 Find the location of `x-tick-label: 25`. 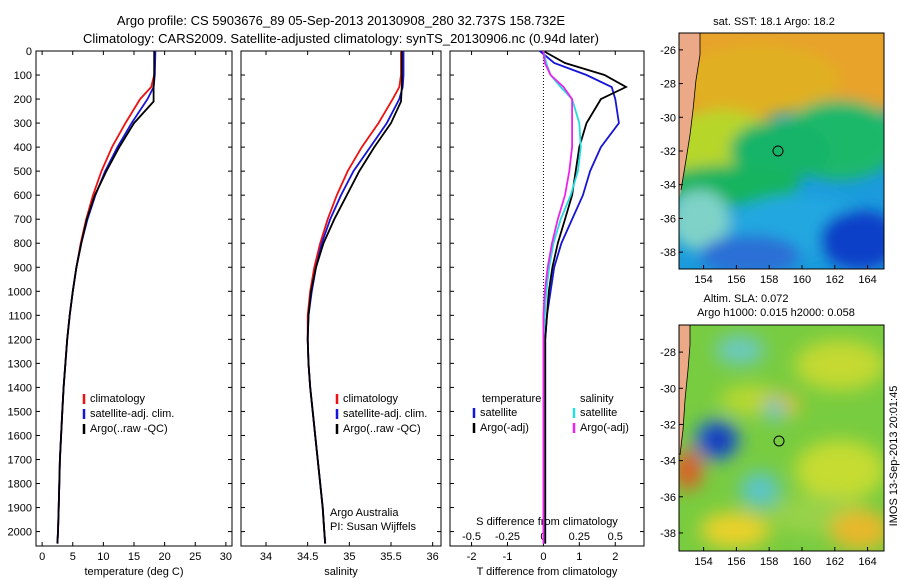

x-tick-label: 25 is located at coordinates (195, 557).